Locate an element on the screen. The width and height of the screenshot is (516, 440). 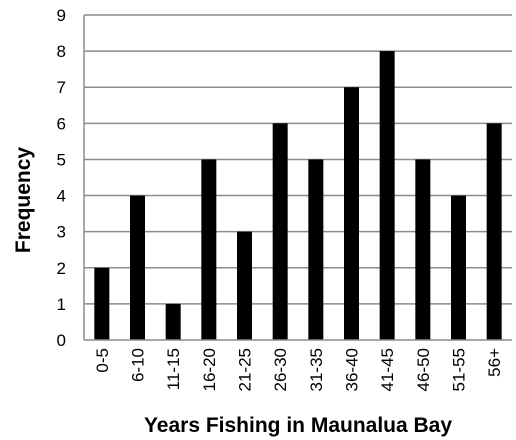
y-tick-label: 0 is located at coordinates (61, 340).